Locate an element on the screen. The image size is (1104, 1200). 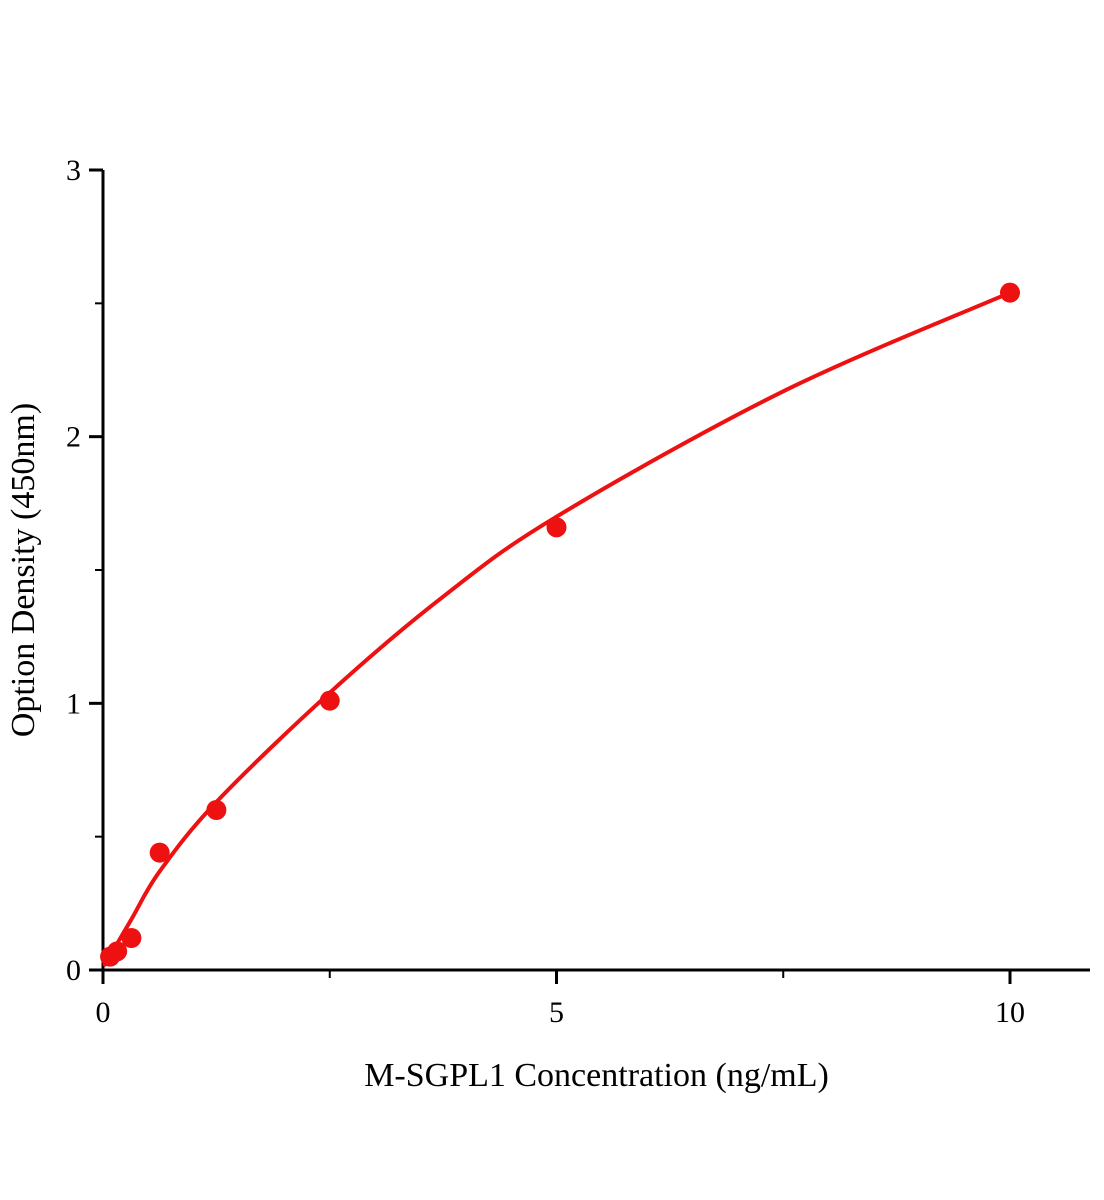
x-axis-title: M-SGPL1 Concentration (ng/mL) is located at coordinates (596, 1075).